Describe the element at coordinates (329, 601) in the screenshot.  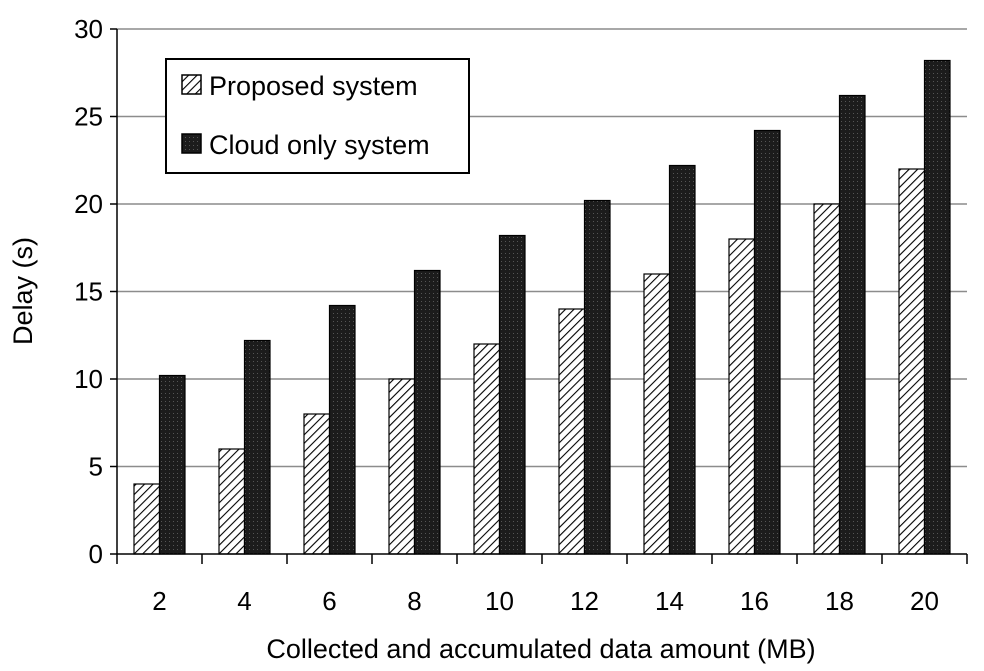
I see `x-tick-label: 6` at that location.